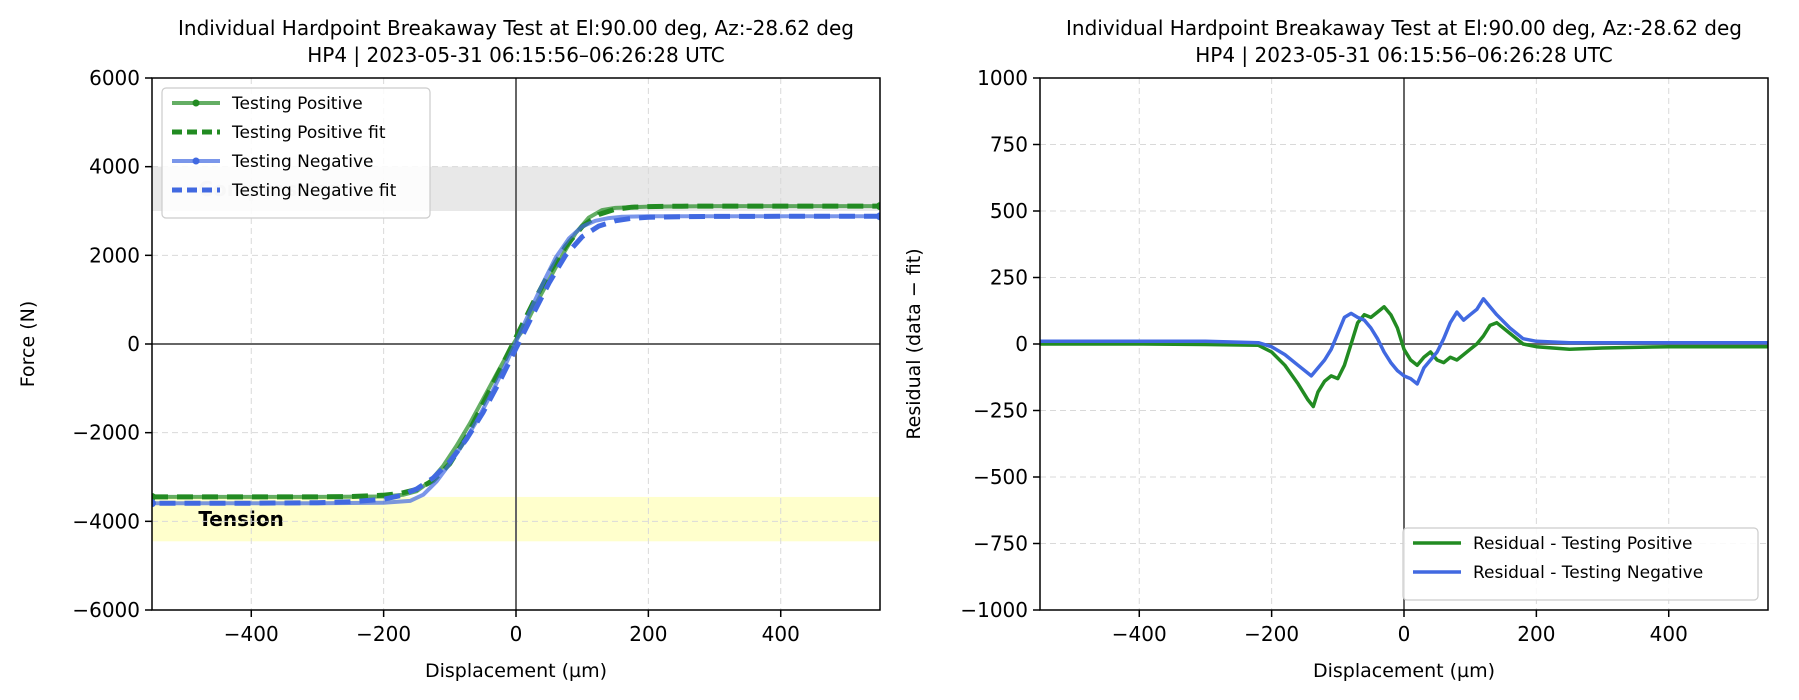 This screenshot has height=700, width=1799. I want to click on series-point, so click(154, 503).